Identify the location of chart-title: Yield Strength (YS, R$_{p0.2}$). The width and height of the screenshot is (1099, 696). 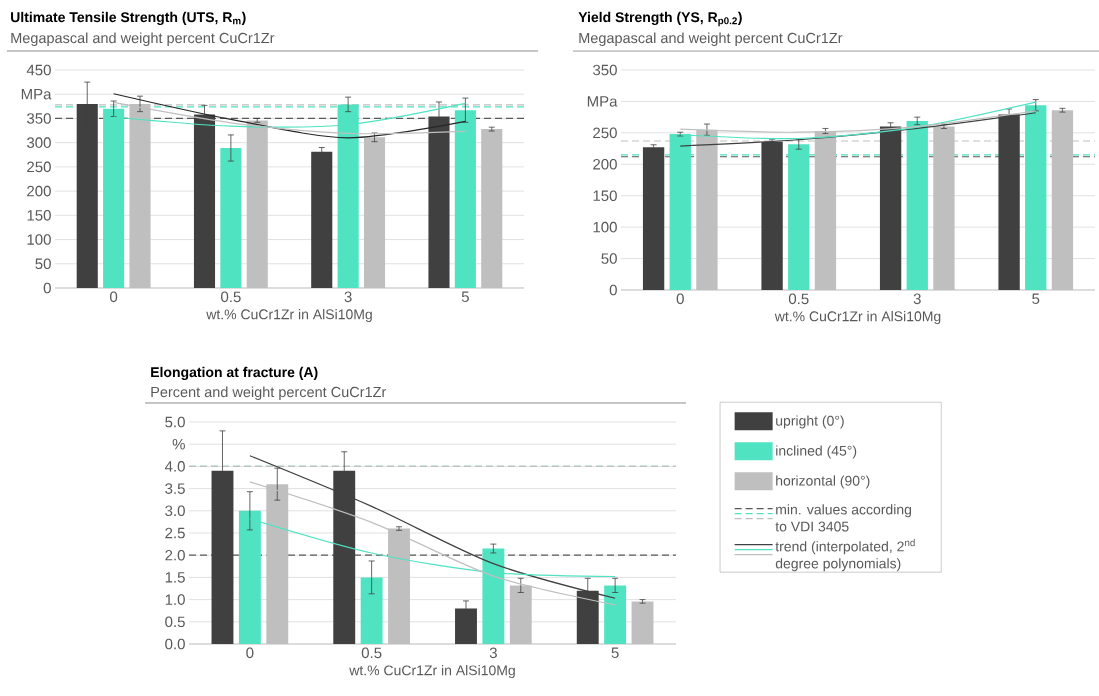
(660, 19).